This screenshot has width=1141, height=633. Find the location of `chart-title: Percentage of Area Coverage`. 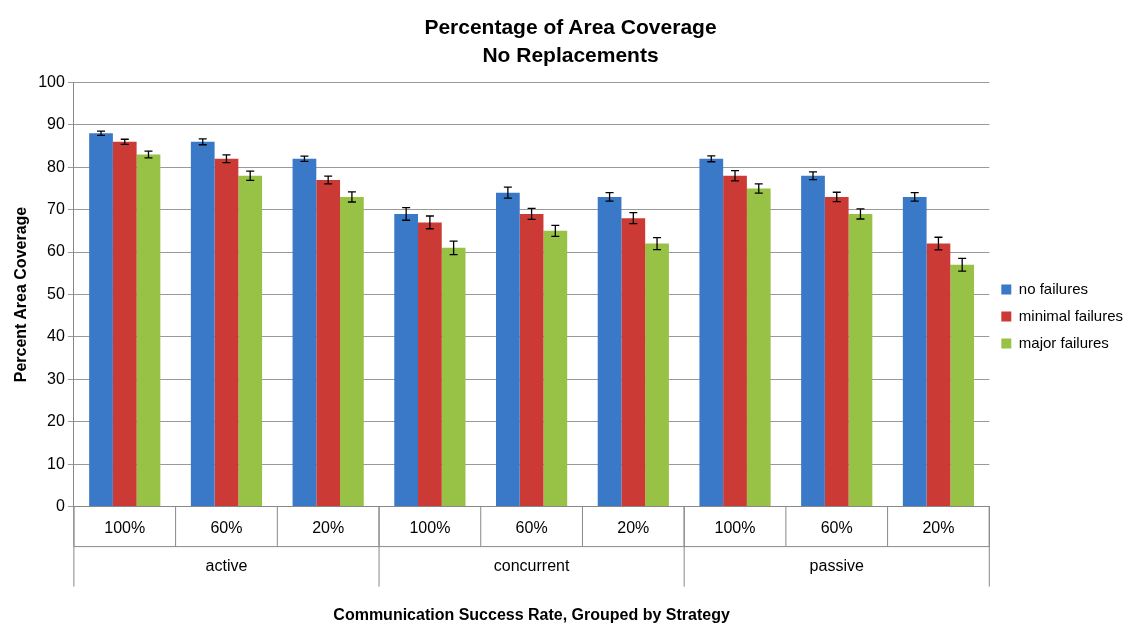

chart-title: Percentage of Area Coverage is located at coordinates (570, 27).